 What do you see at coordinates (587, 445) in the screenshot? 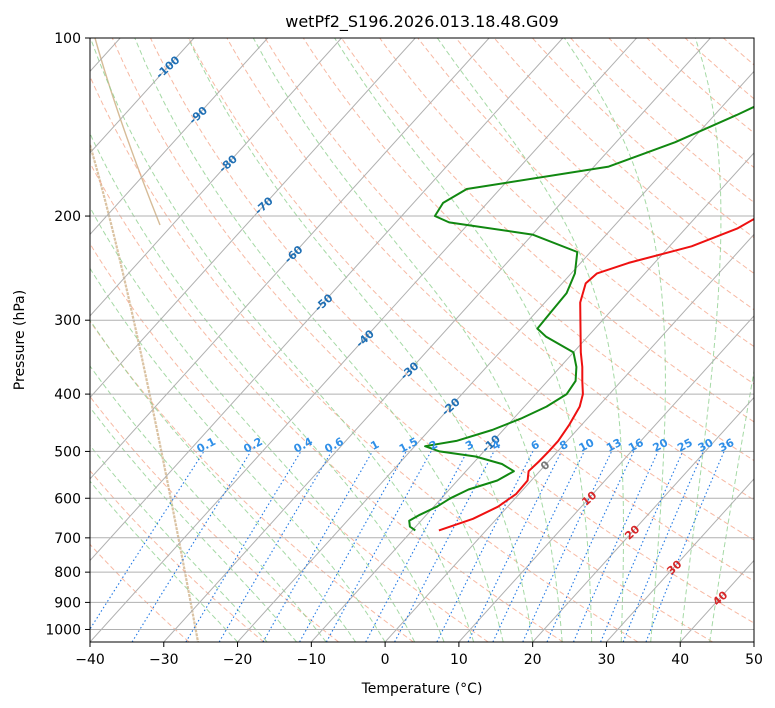
I see `mixing-ratio-label: 10` at bounding box center [587, 445].